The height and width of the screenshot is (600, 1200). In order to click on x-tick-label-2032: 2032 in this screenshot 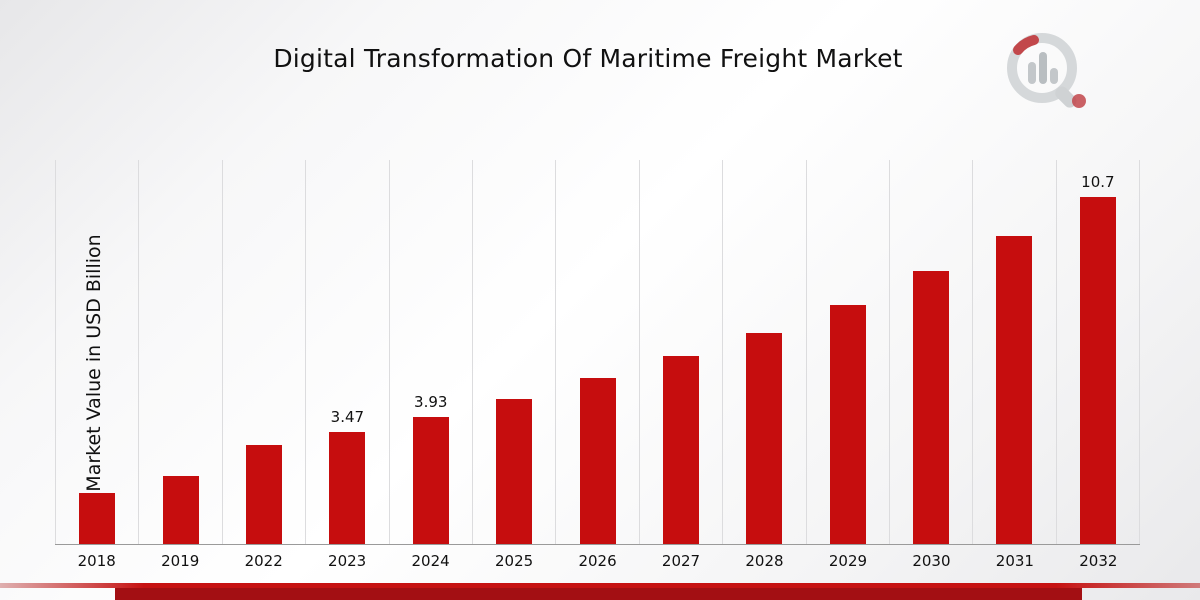, I will do `click(1098, 561)`.